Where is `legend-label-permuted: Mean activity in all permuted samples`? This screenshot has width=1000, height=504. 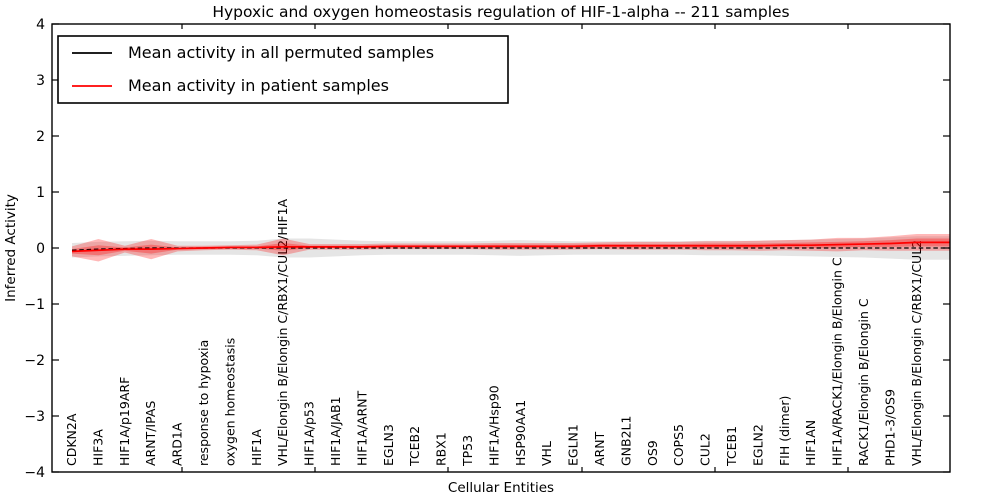
legend-label-permuted: Mean activity in all permuted samples is located at coordinates (281, 52).